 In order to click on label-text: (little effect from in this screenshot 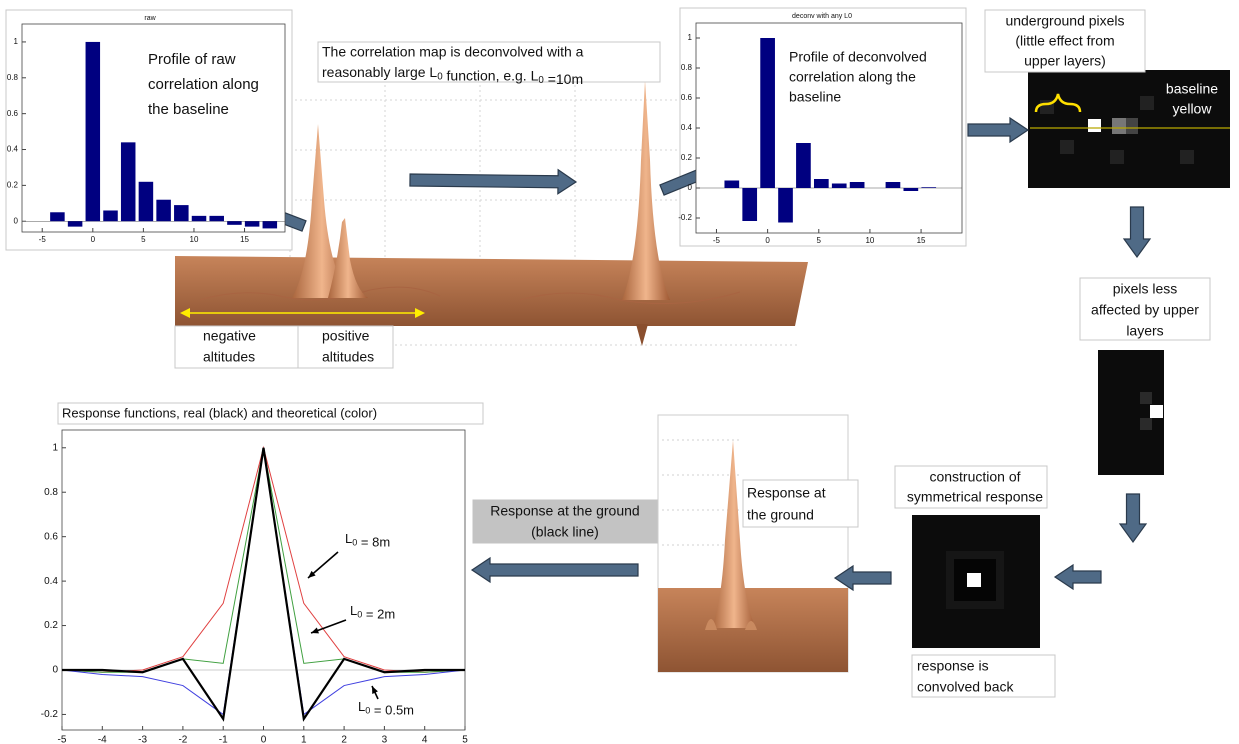, I will do `click(1064, 41)`.